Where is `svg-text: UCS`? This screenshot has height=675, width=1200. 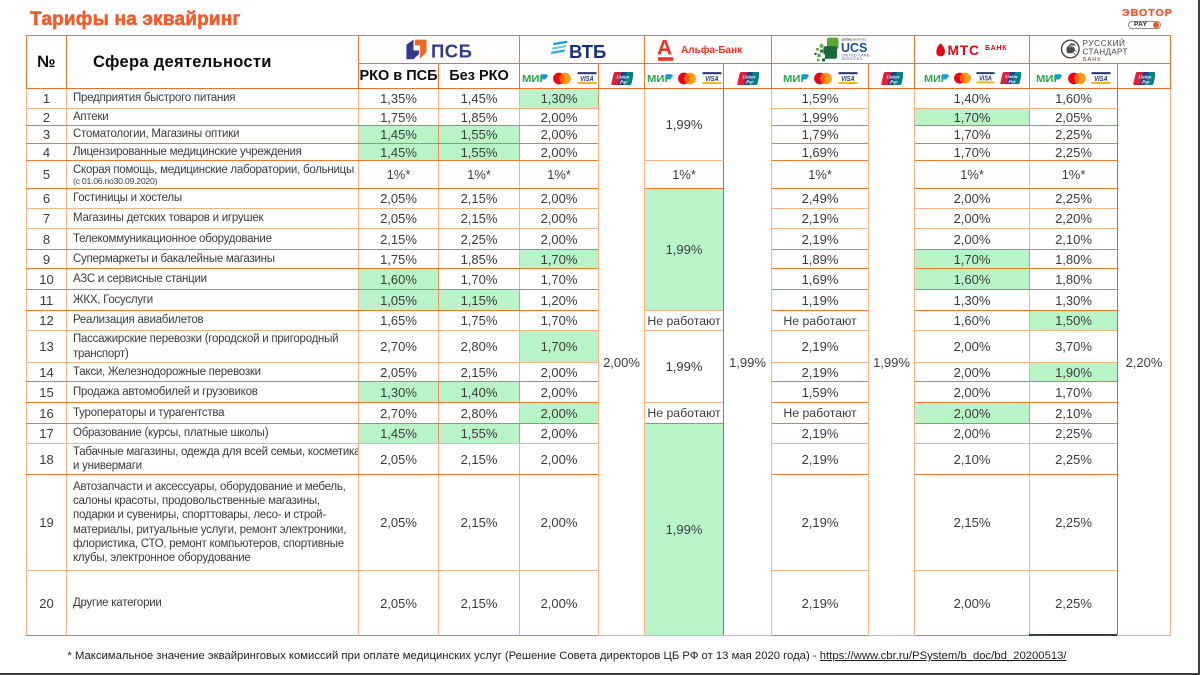
svg-text: UCS is located at coordinates (854, 48).